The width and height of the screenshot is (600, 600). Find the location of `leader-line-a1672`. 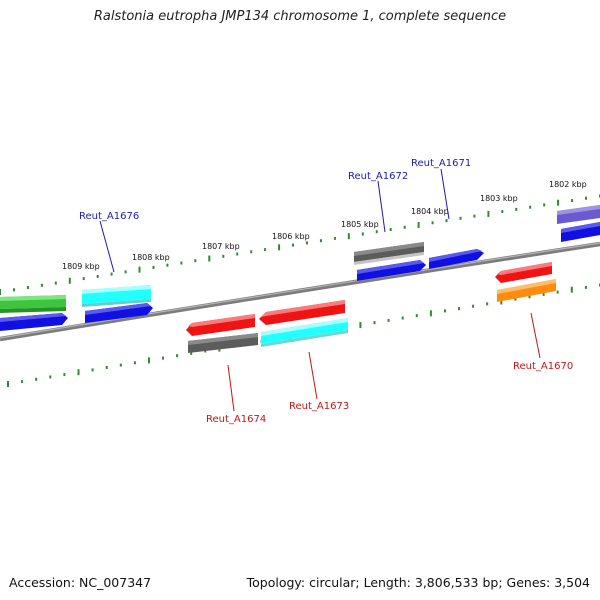

leader-line-a1672 is located at coordinates (381, 206).